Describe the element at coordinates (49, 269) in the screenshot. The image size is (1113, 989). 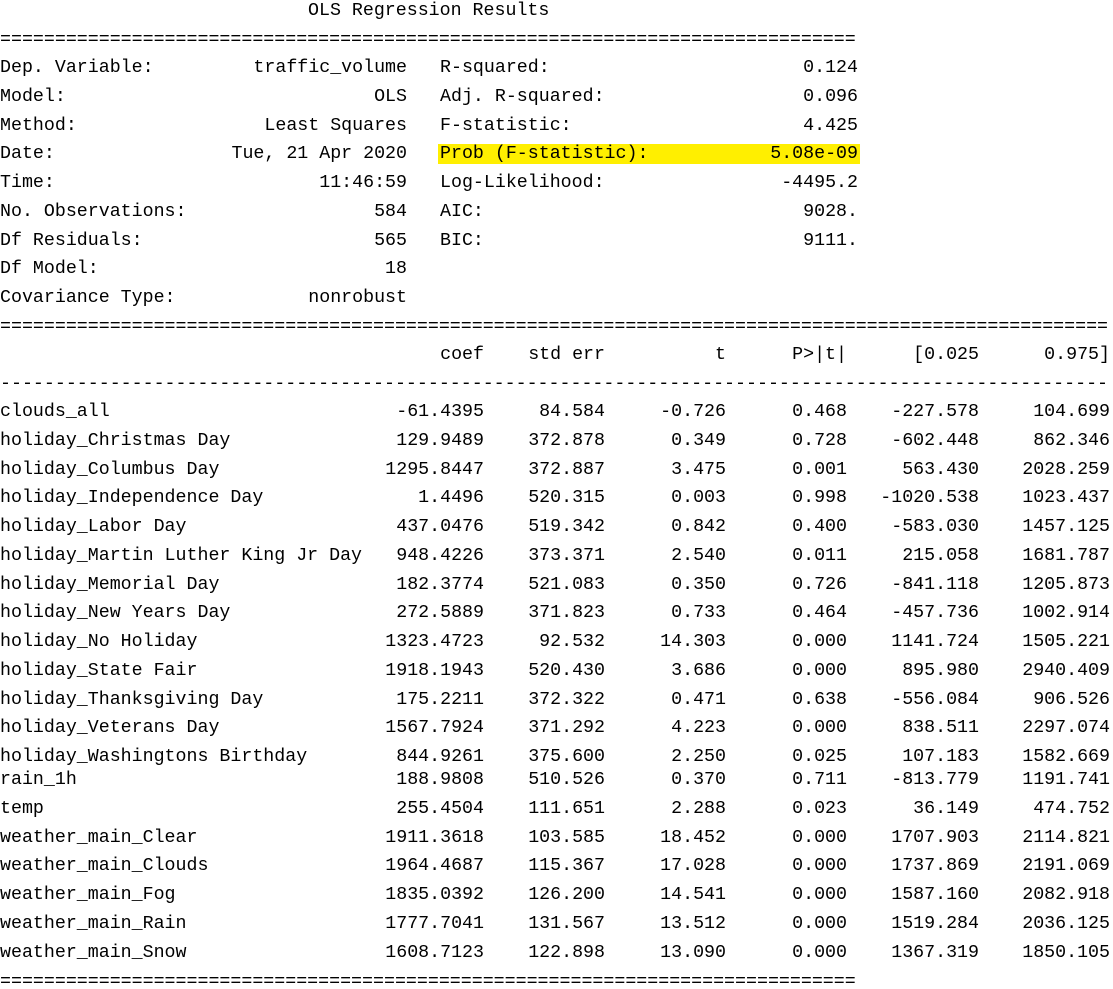
I see `summary-label: Df Model:` at that location.